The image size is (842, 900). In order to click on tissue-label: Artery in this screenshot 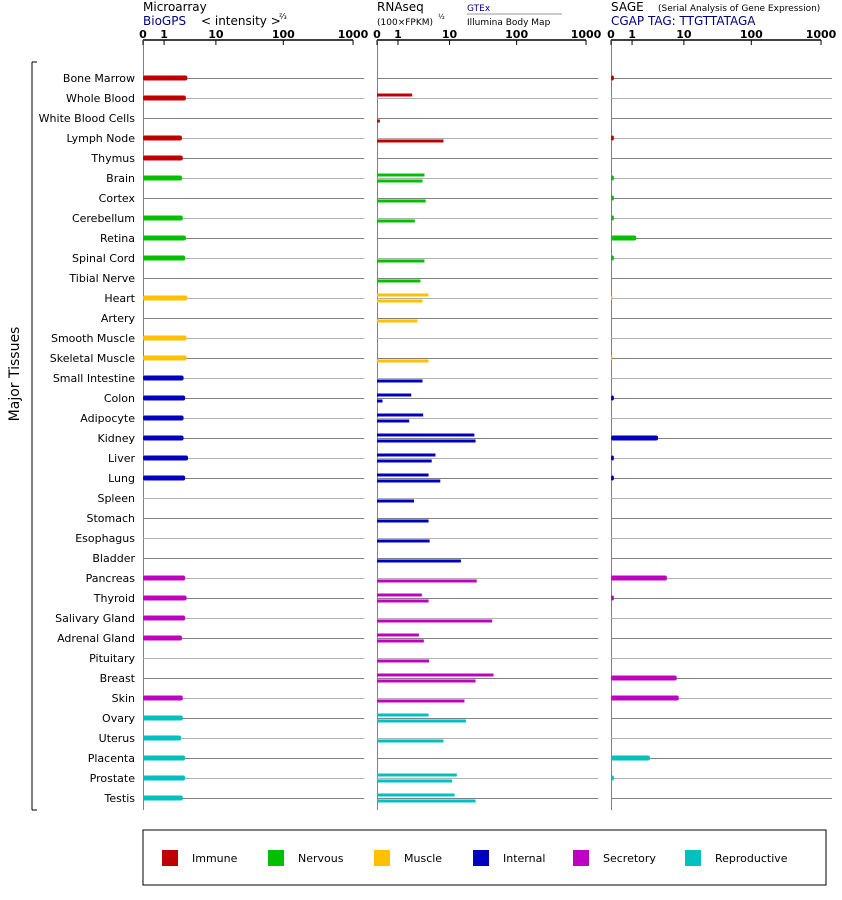, I will do `click(118, 318)`.